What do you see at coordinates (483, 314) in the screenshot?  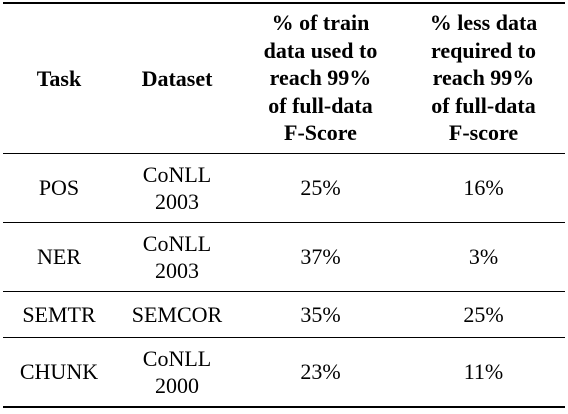 I see `cell-less-pct: 25%` at bounding box center [483, 314].